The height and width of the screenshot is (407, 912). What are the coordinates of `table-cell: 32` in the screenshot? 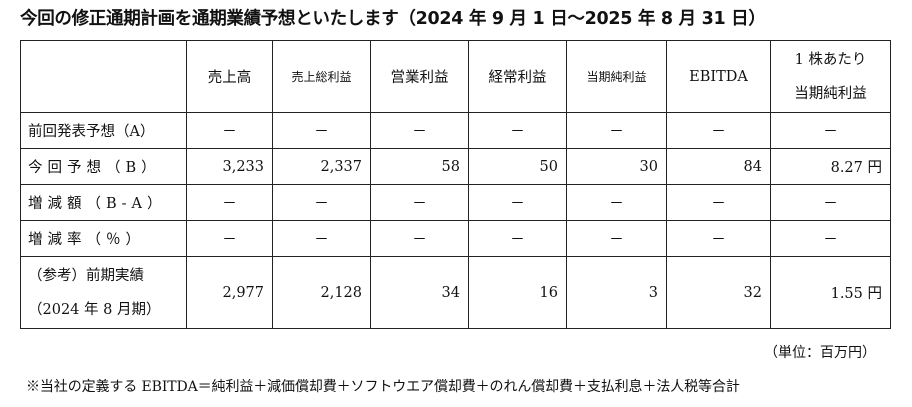 It's located at (718, 292).